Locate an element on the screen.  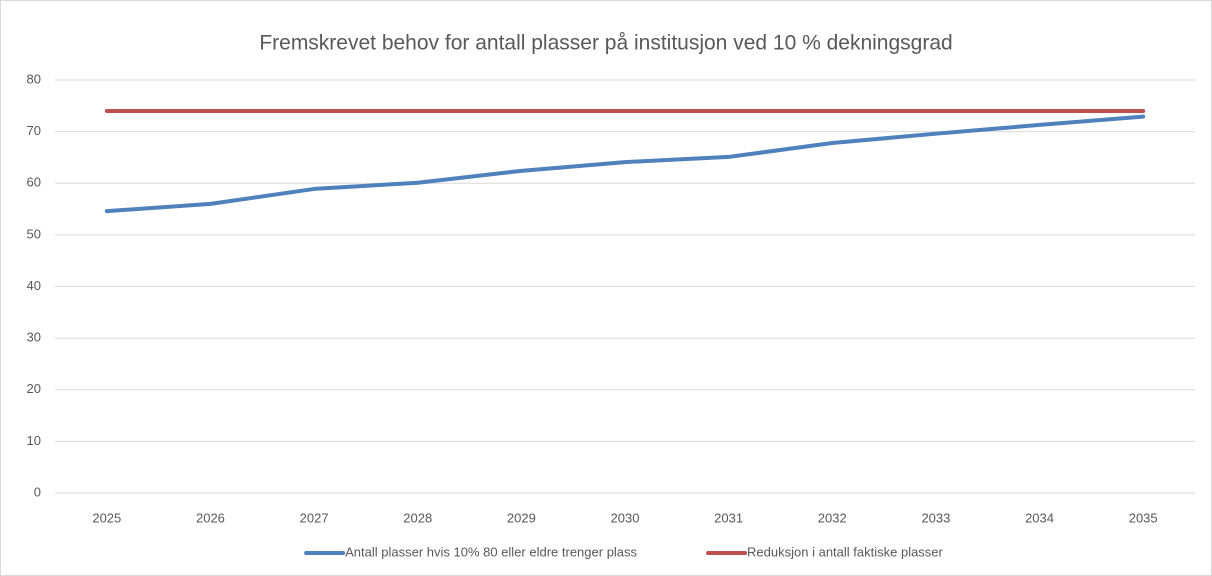
x-tick-label: 2029 is located at coordinates (521, 517).